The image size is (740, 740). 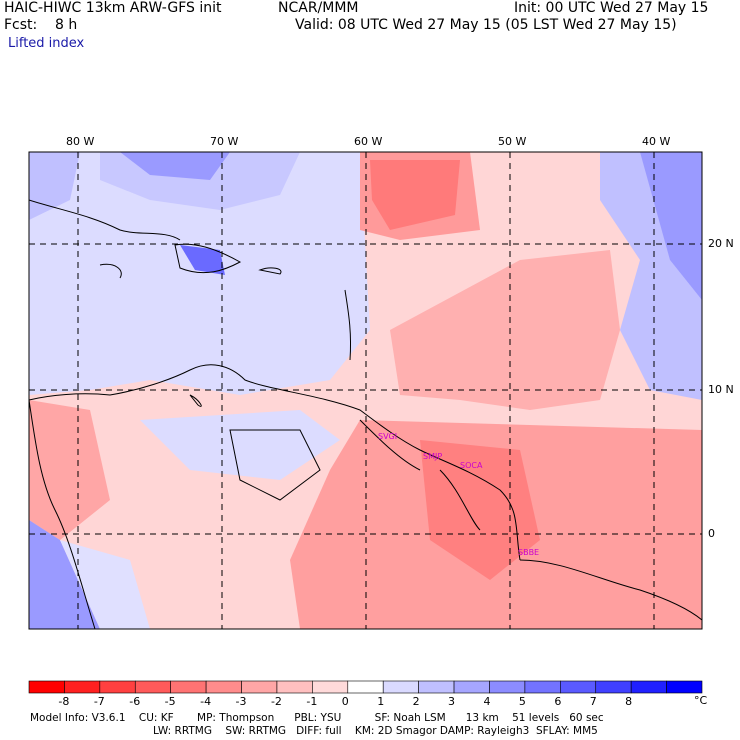 What do you see at coordinates (522, 701) in the screenshot?
I see `colorbar-tick-label: 5` at bounding box center [522, 701].